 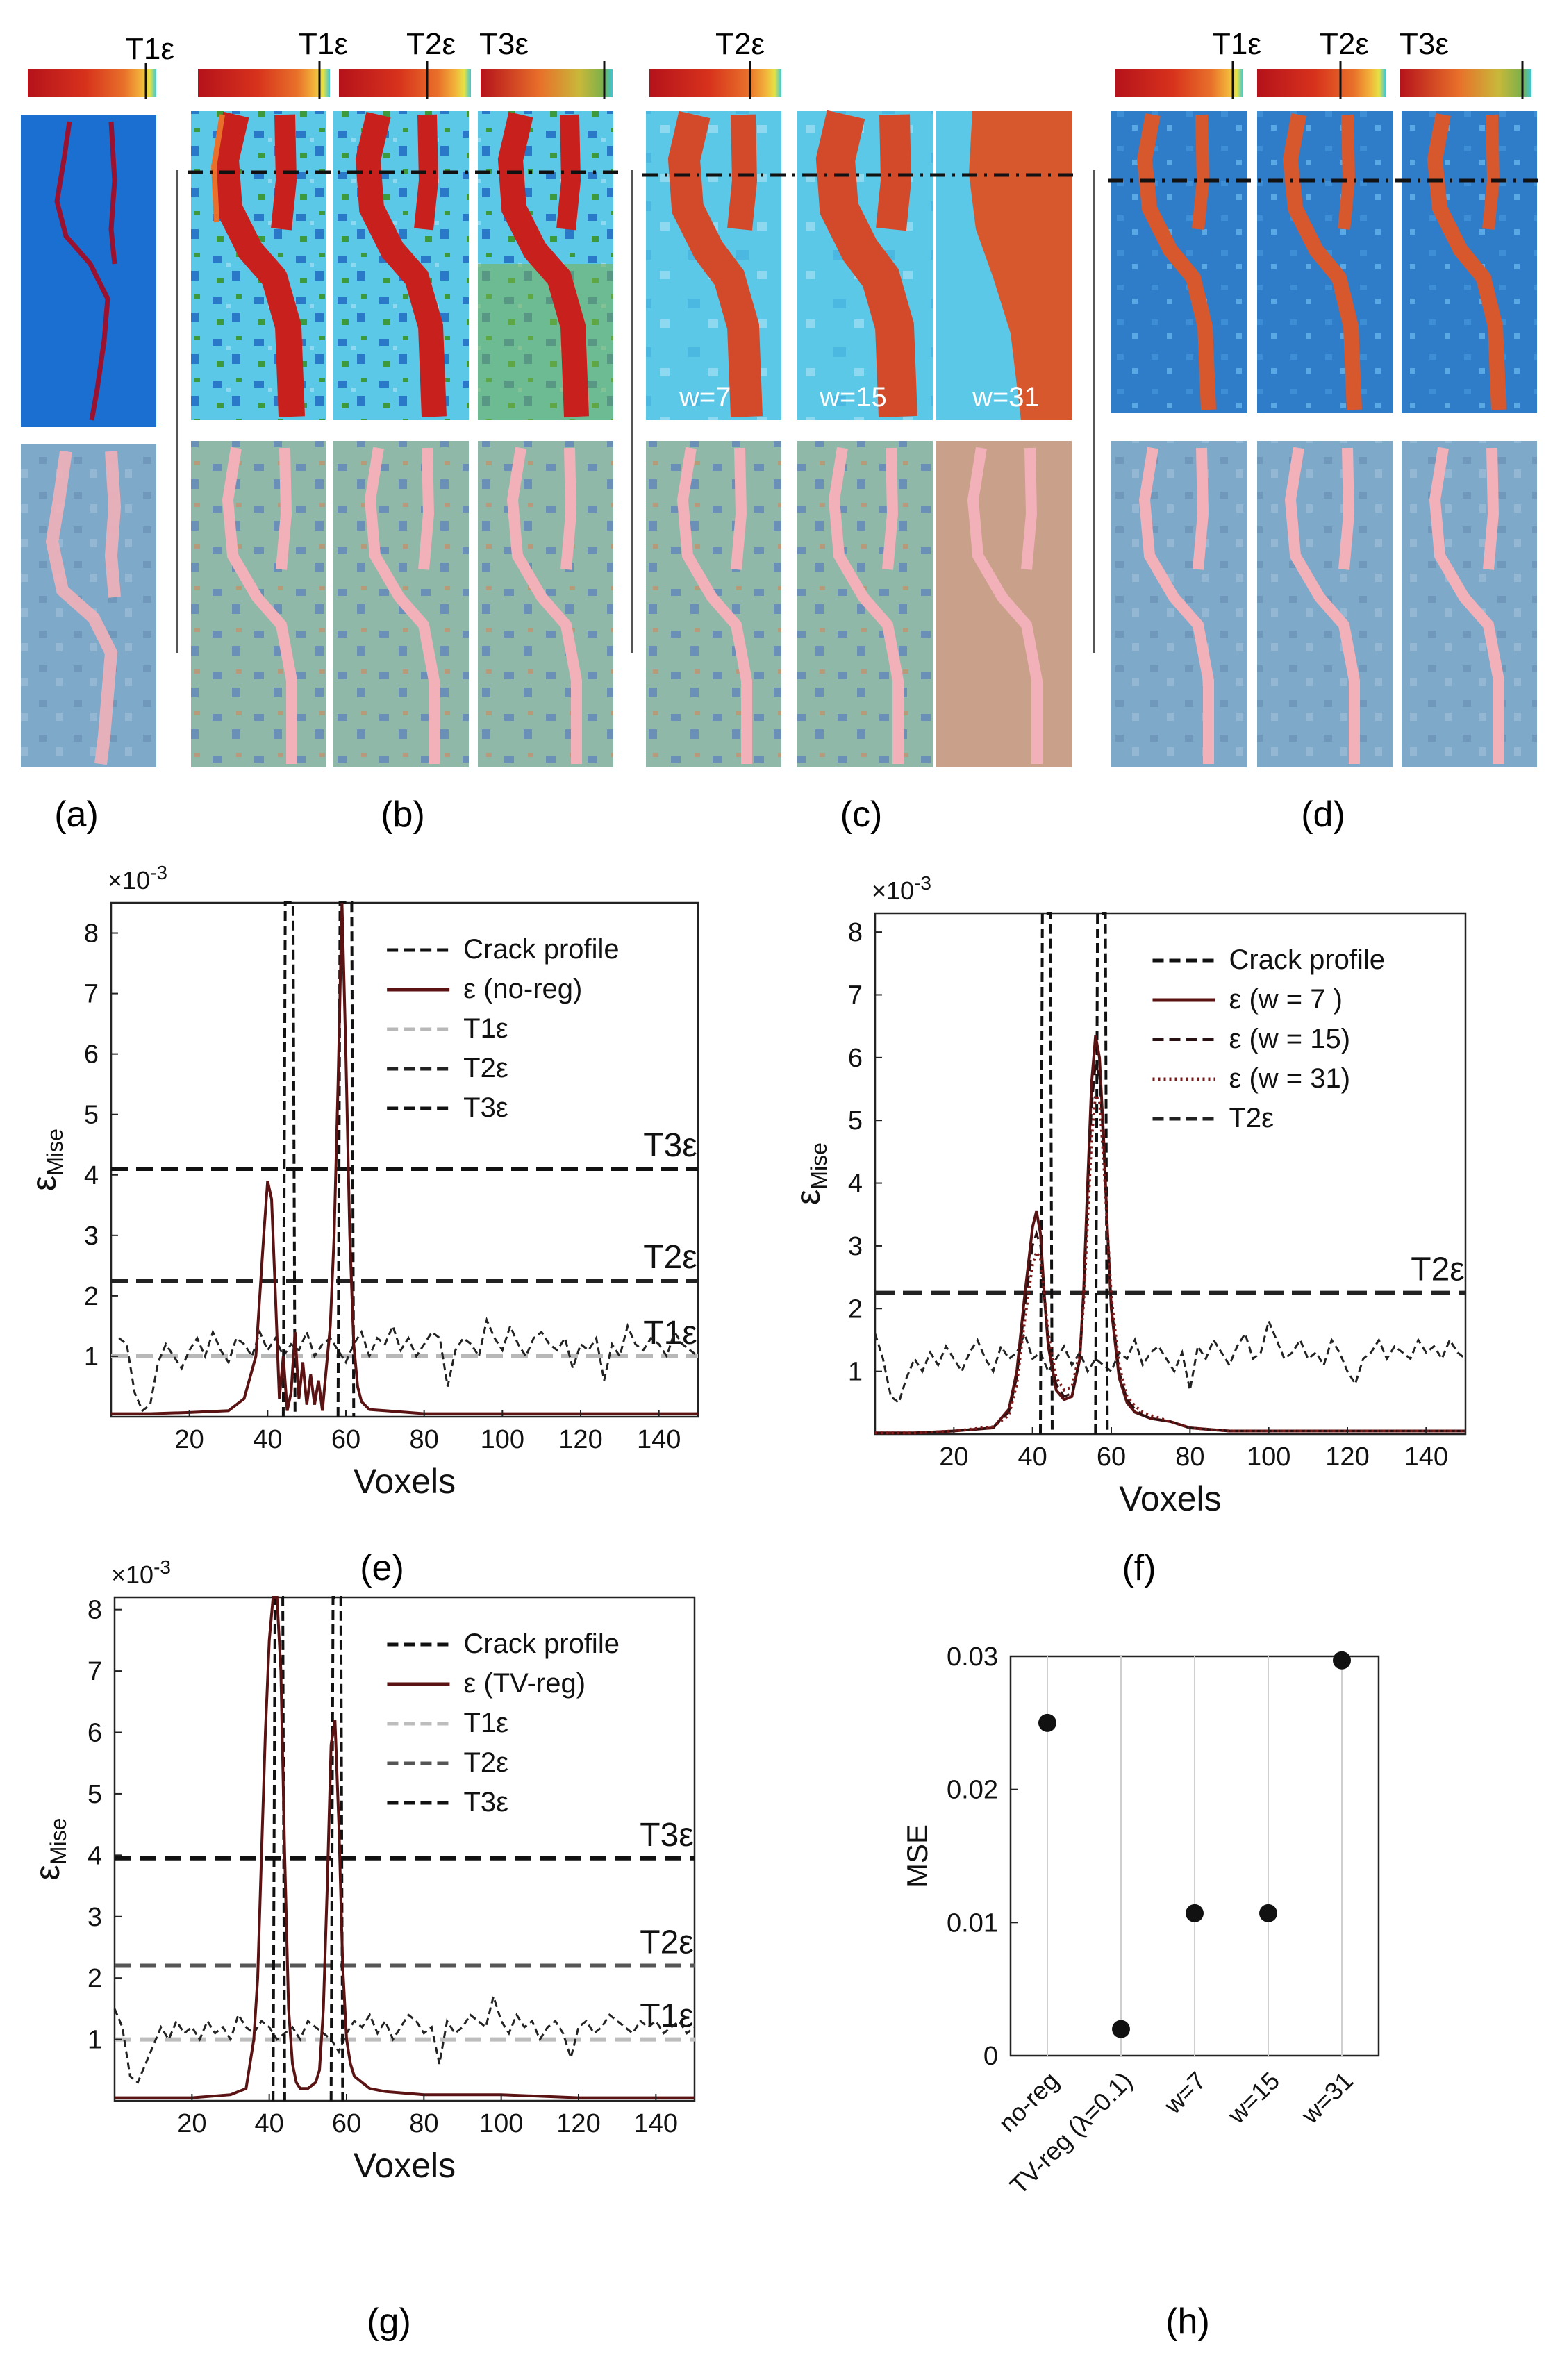 I want to click on panel-d: T1ε T2ε T3ε, so click(x=1316, y=431).